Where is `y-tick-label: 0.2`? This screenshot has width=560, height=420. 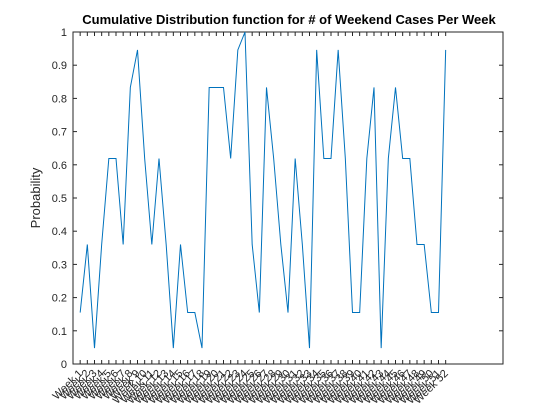
y-tick-label: 0.2 is located at coordinates (59, 299).